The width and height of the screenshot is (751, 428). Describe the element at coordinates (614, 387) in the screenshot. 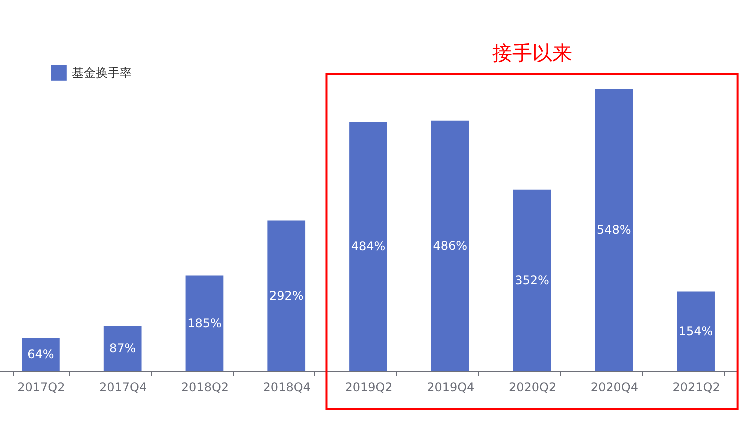

I see `x-tick-label: 2020Q4` at that location.